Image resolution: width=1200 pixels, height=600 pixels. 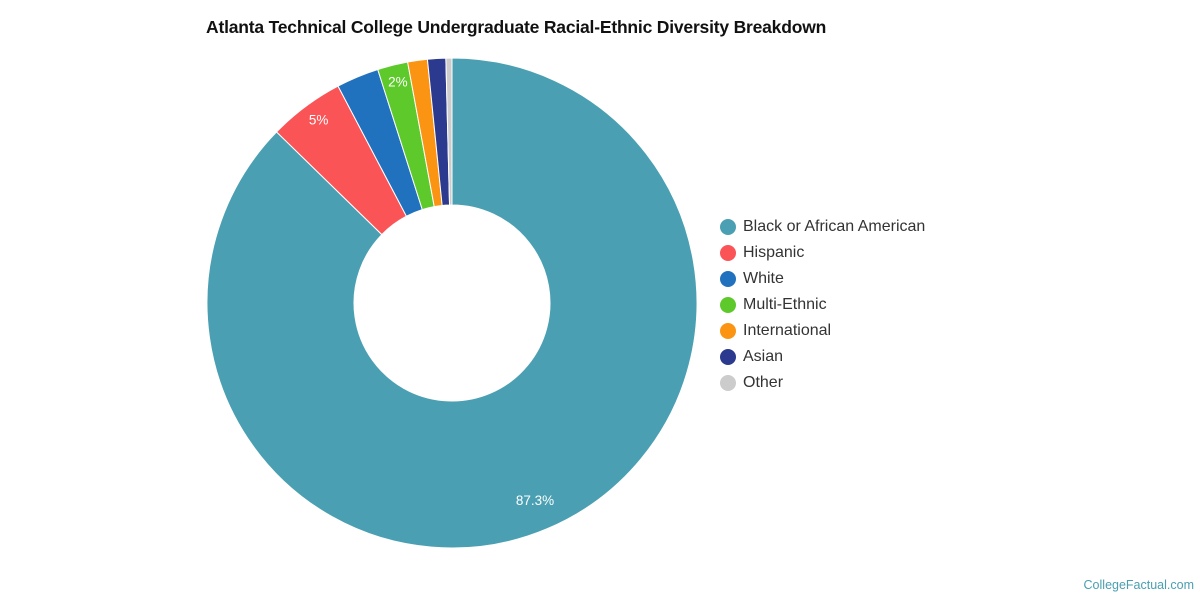 I want to click on legend-label: Multi-Ethnic, so click(x=785, y=304).